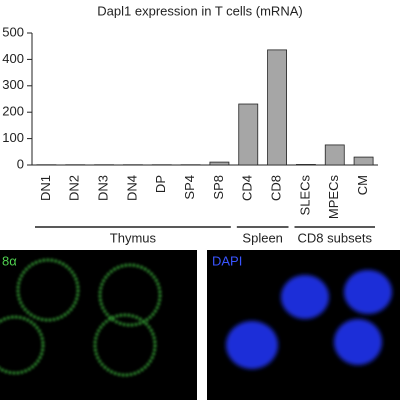 This screenshot has height=405, width=400. I want to click on x-tick-label: DN4, so click(131, 188).